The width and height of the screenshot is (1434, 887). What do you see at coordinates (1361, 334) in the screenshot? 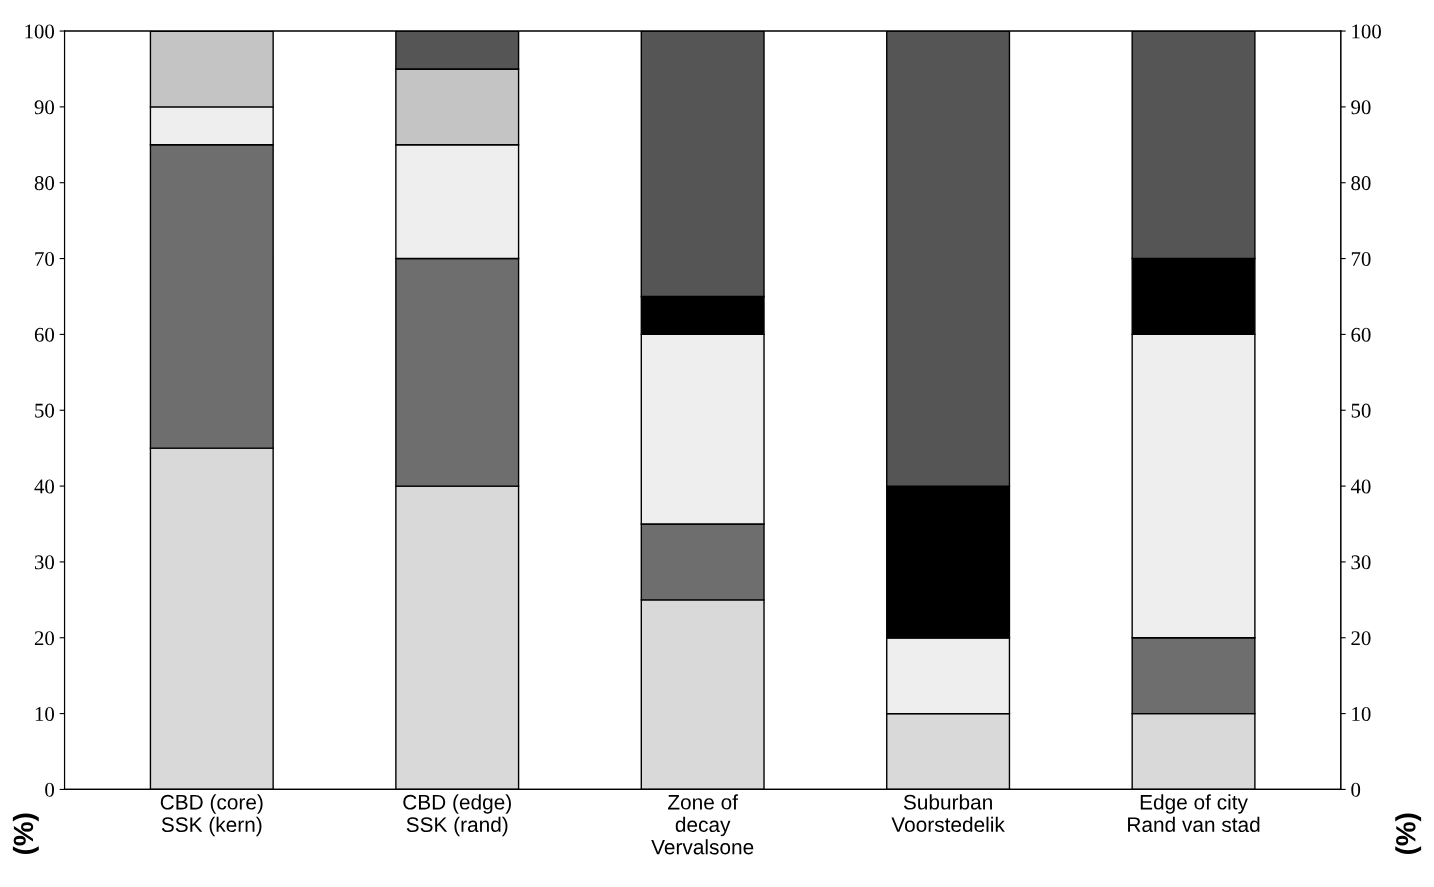
I see `y2-tick-label: 60` at bounding box center [1361, 334].